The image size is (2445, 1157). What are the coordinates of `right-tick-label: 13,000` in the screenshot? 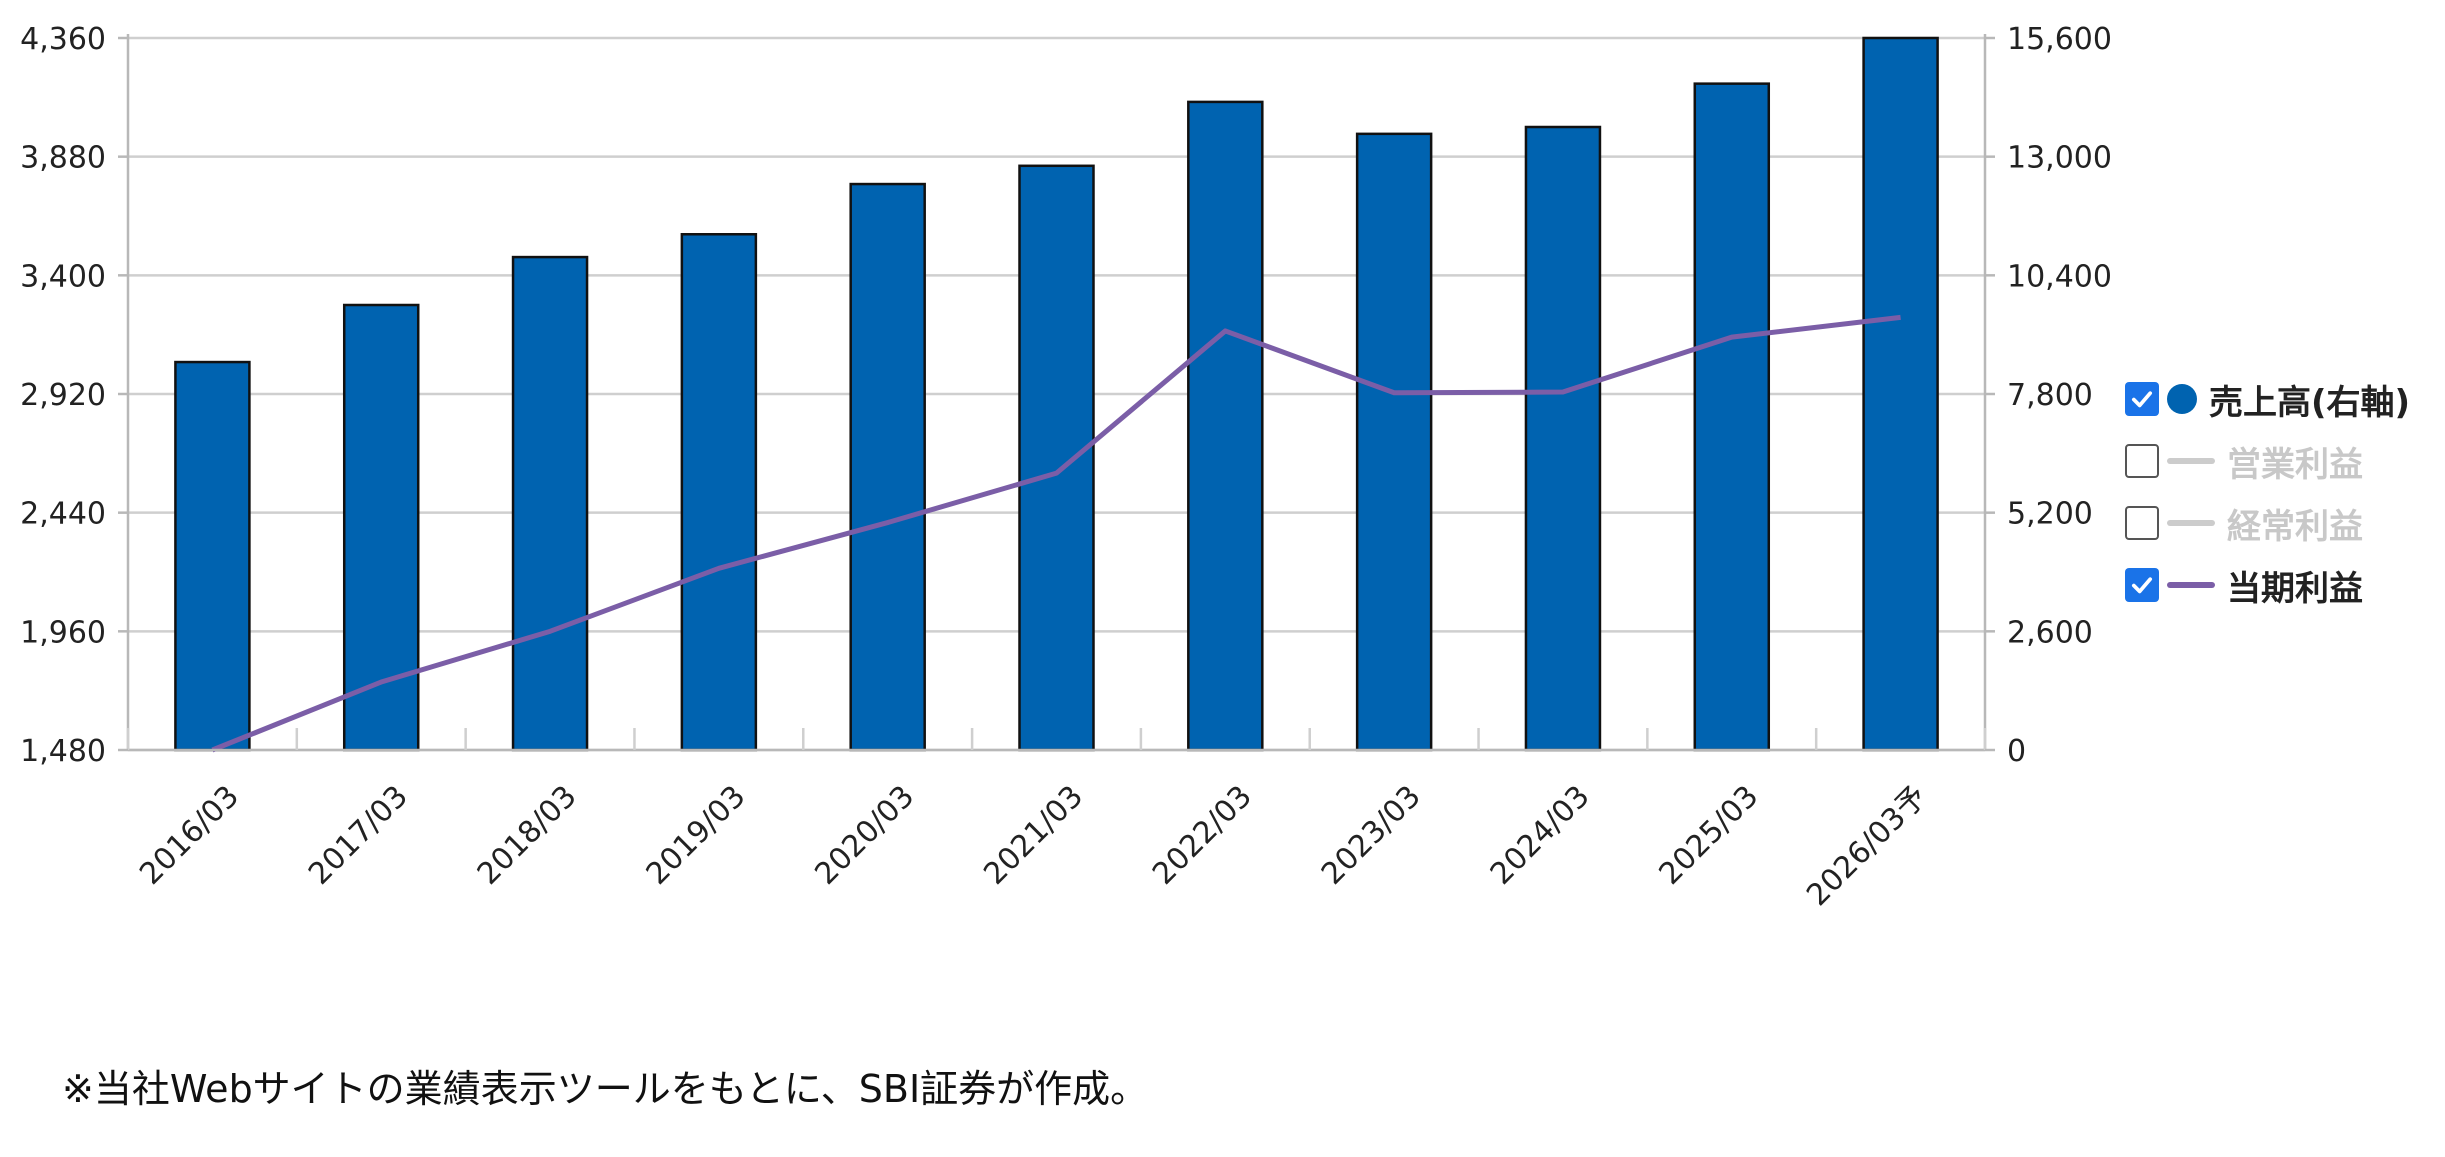 It's located at (2059, 158).